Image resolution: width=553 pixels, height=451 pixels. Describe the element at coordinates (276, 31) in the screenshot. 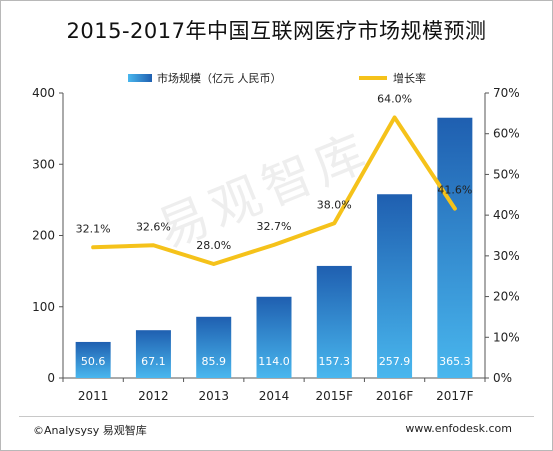

I see `chart-title: 2015-2017年中国互联网医疗市场规模预测` at that location.